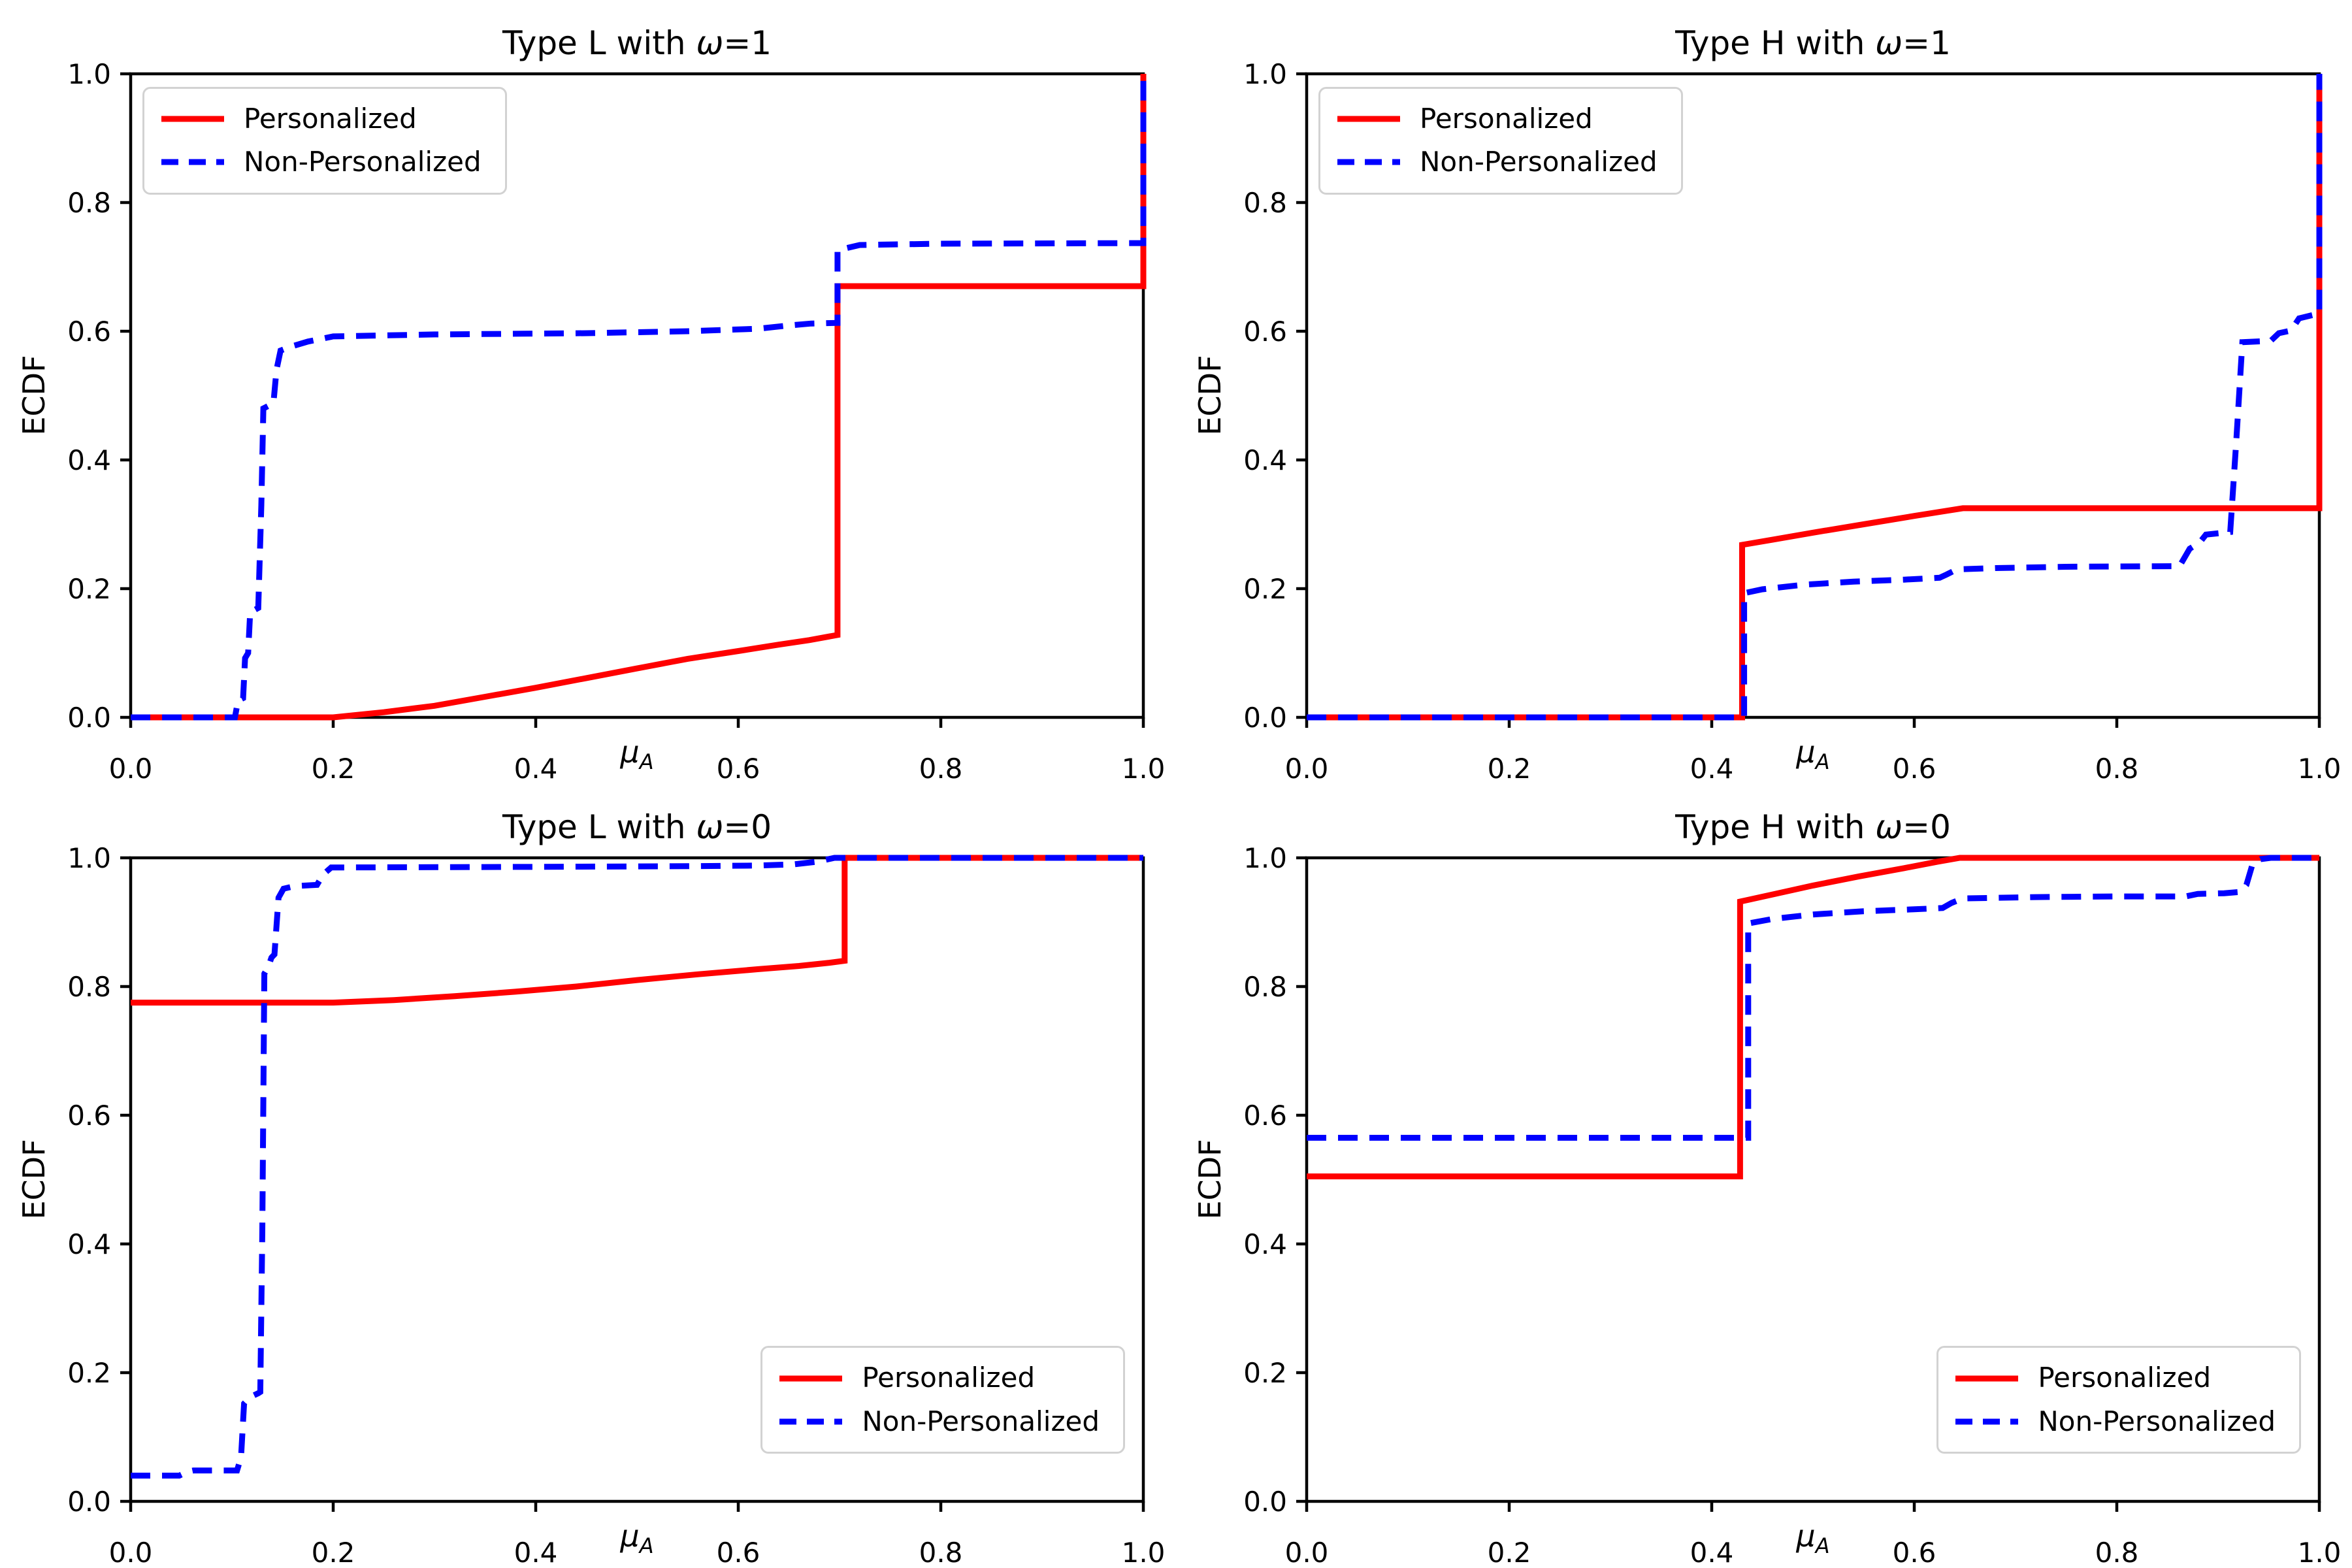 Image resolution: width=2352 pixels, height=1568 pixels. Describe the element at coordinates (1813, 1017) in the screenshot. I see `ecdf-line-personalized` at that location.